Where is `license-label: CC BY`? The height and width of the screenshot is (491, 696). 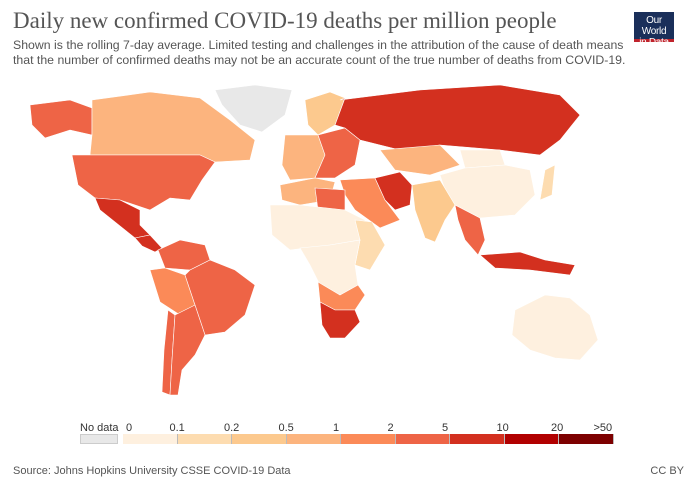 license-label: CC BY is located at coordinates (667, 471).